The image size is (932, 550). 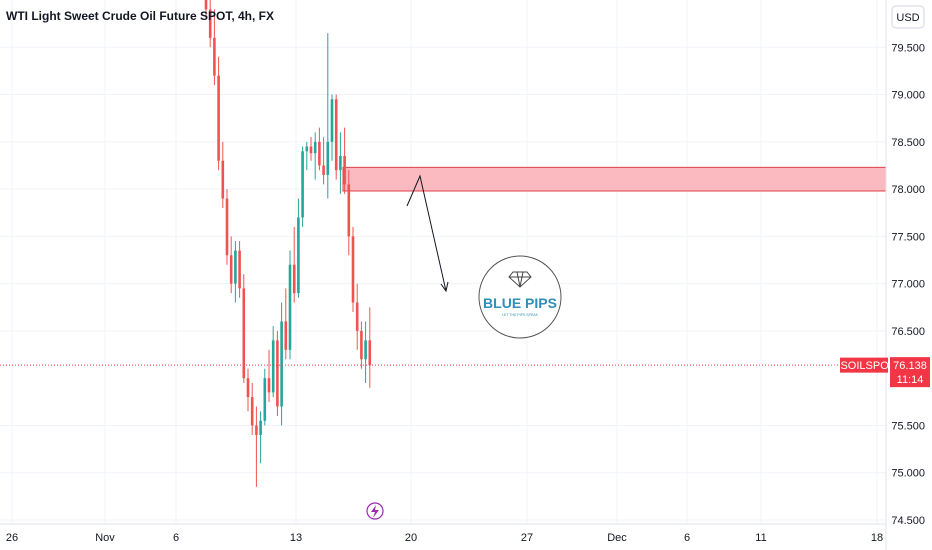 What do you see at coordinates (411, 538) in the screenshot?
I see `time-tick-label: 20` at bounding box center [411, 538].